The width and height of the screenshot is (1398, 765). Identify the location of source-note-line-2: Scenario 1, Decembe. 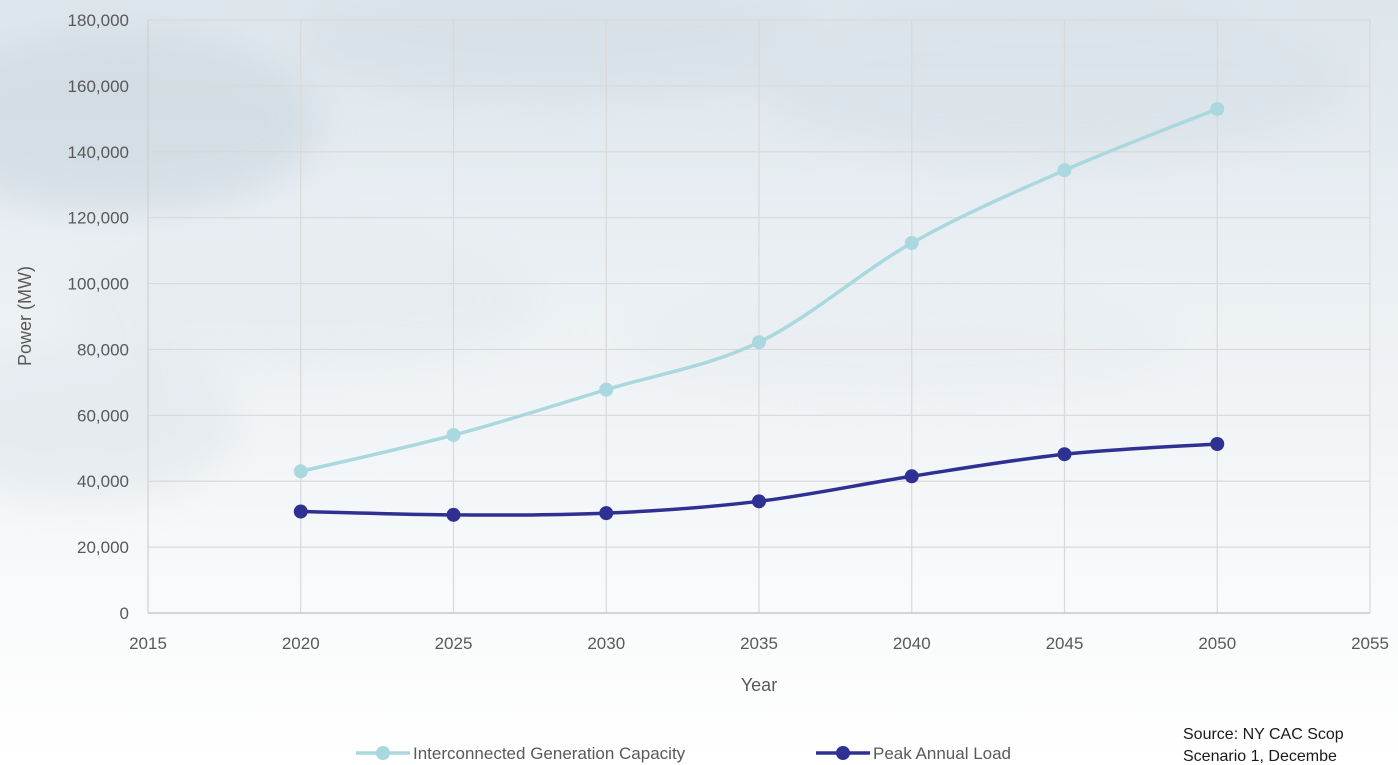
(1260, 756).